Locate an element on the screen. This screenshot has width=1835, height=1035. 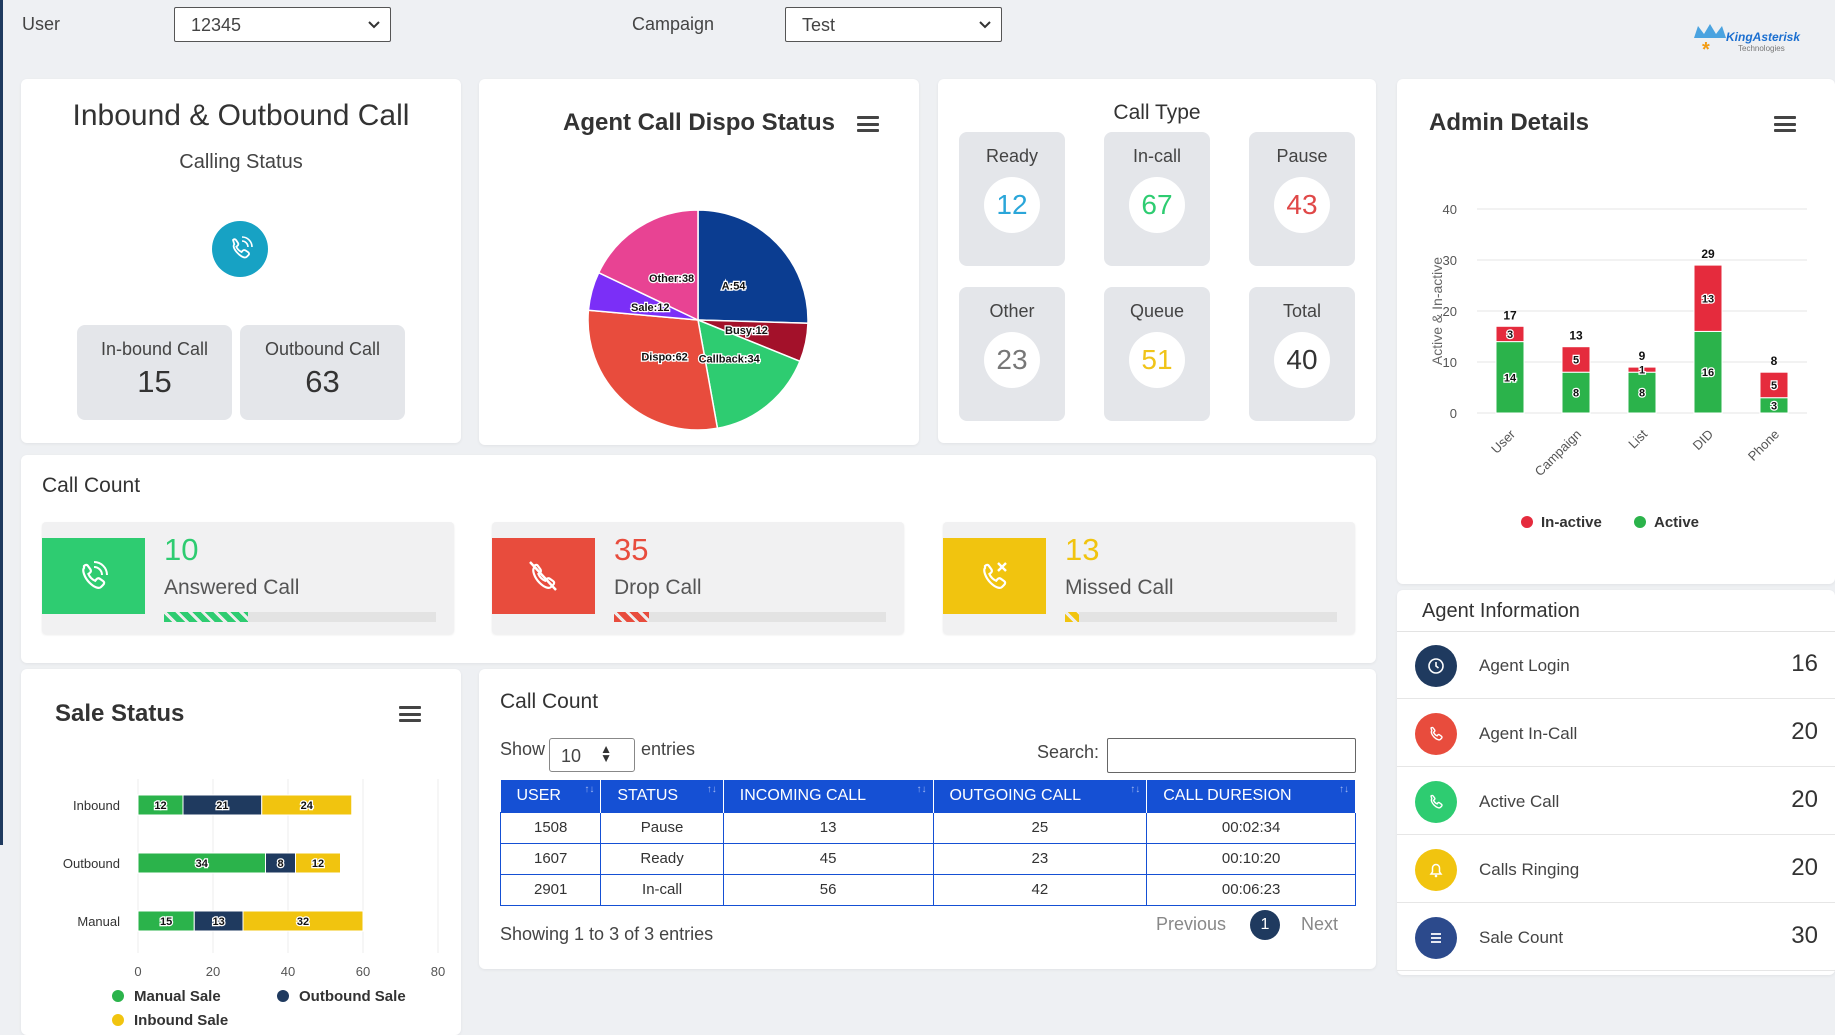
call-count-tile: 13 Missed Call is located at coordinates (1149, 578).